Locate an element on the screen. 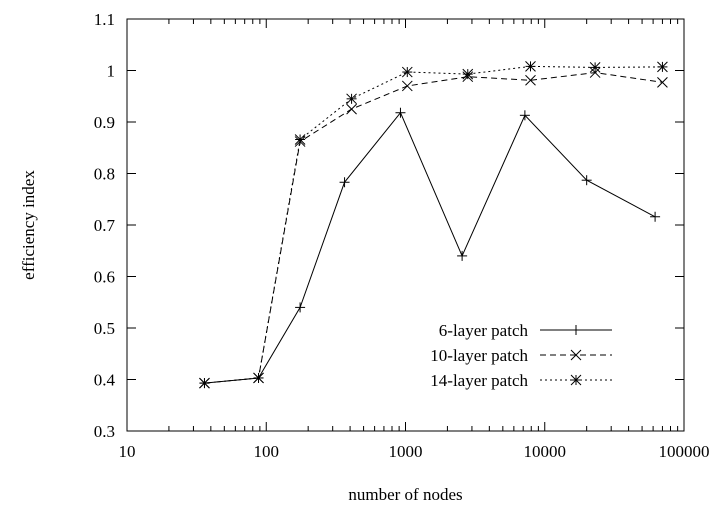  legend-item: 14-layer patch is located at coordinates (521, 380).